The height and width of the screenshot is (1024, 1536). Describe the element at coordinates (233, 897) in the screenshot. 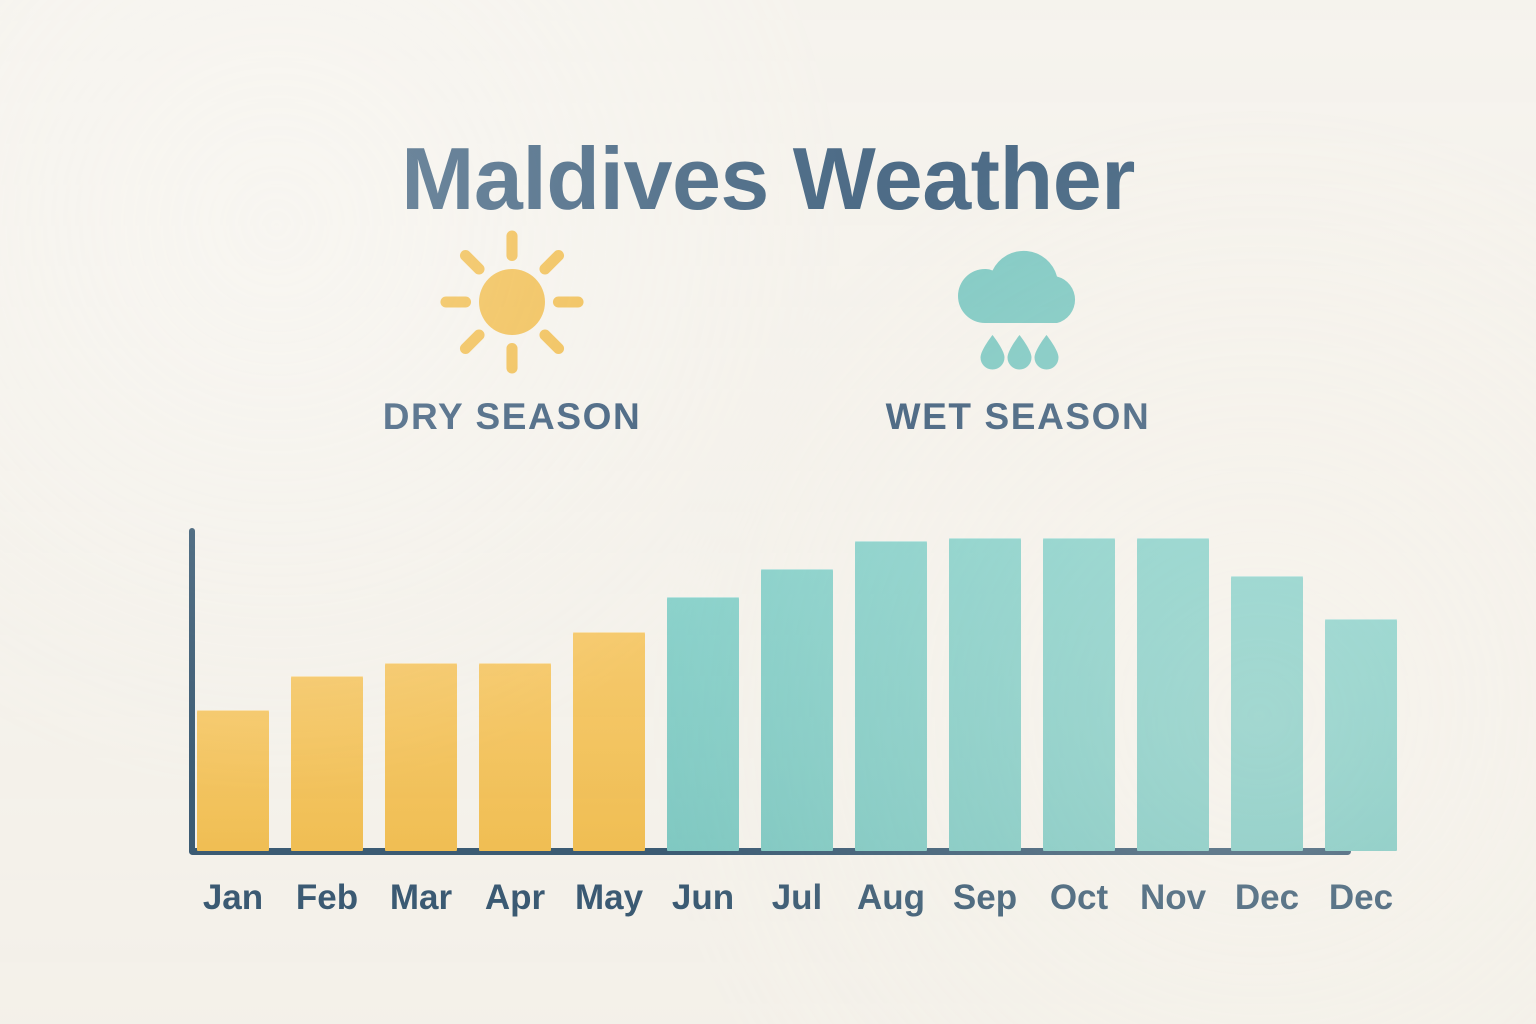

I see `x-label-0: Jan` at that location.